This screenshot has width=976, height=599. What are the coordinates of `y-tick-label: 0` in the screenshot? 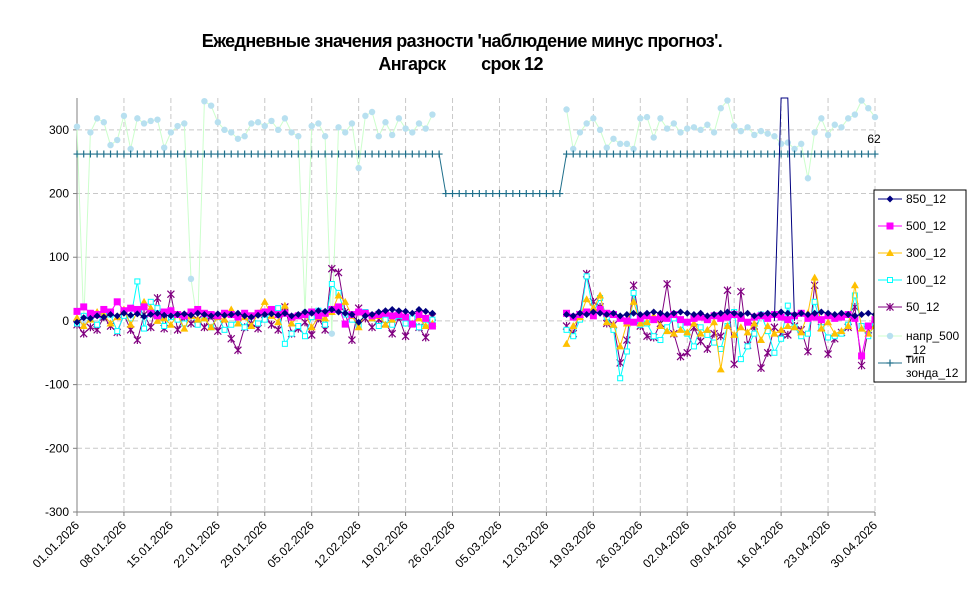 It's located at (65, 321).